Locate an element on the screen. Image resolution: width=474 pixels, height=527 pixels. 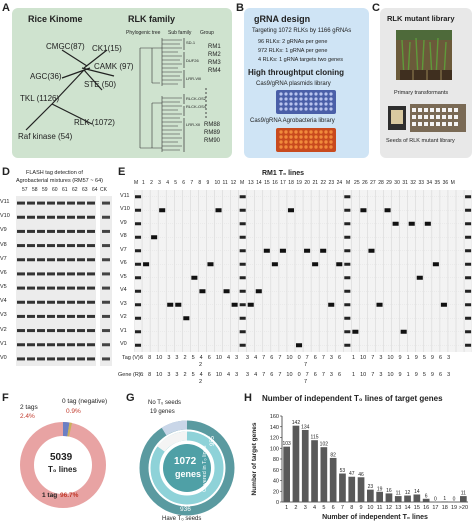
f-two-tags-pct: 2.4% is located at coordinates (27, 416).